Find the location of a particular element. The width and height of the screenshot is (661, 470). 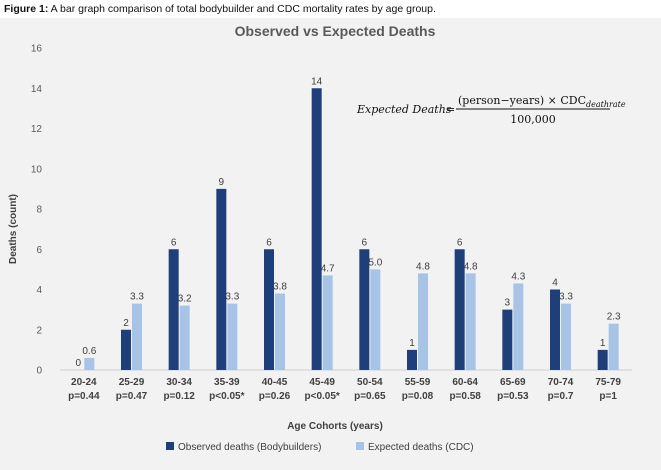

y-axis-ticks: 0 2 4 6 8 10 12 14 16 is located at coordinates (37, 210).